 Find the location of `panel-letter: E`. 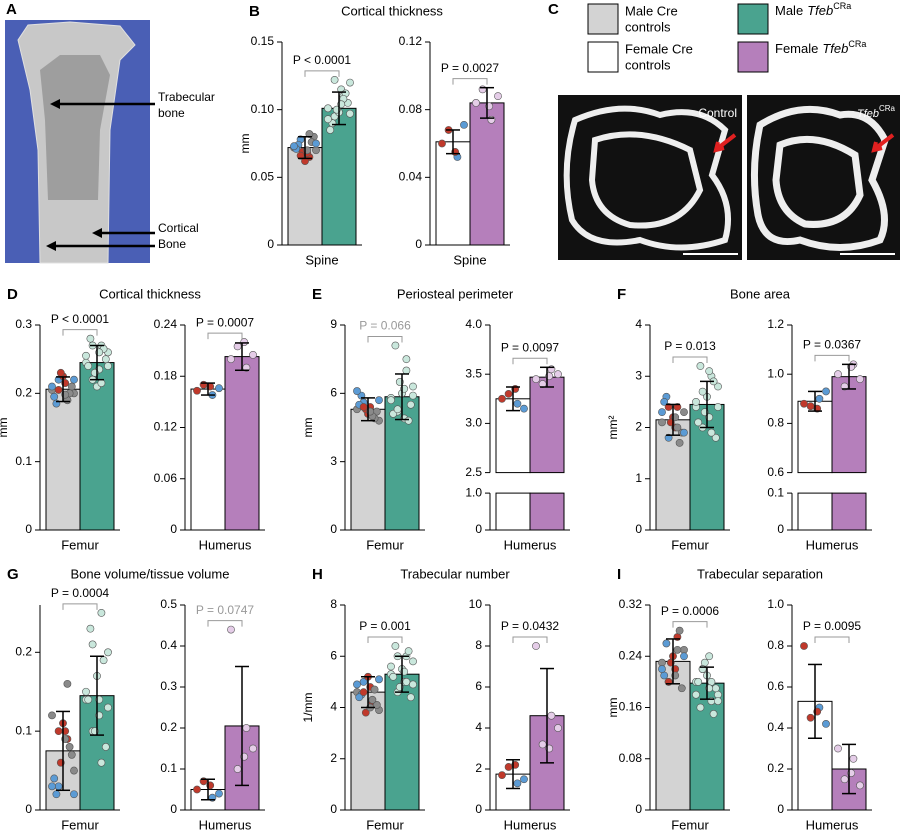

panel-letter: E is located at coordinates (317, 294).